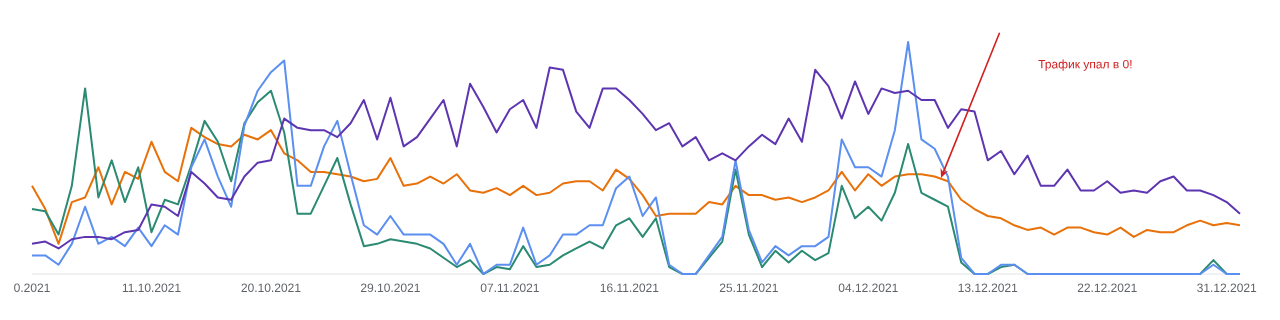  Describe the element at coordinates (271, 288) in the screenshot. I see `x-tick-label: 20.10.2021` at that location.